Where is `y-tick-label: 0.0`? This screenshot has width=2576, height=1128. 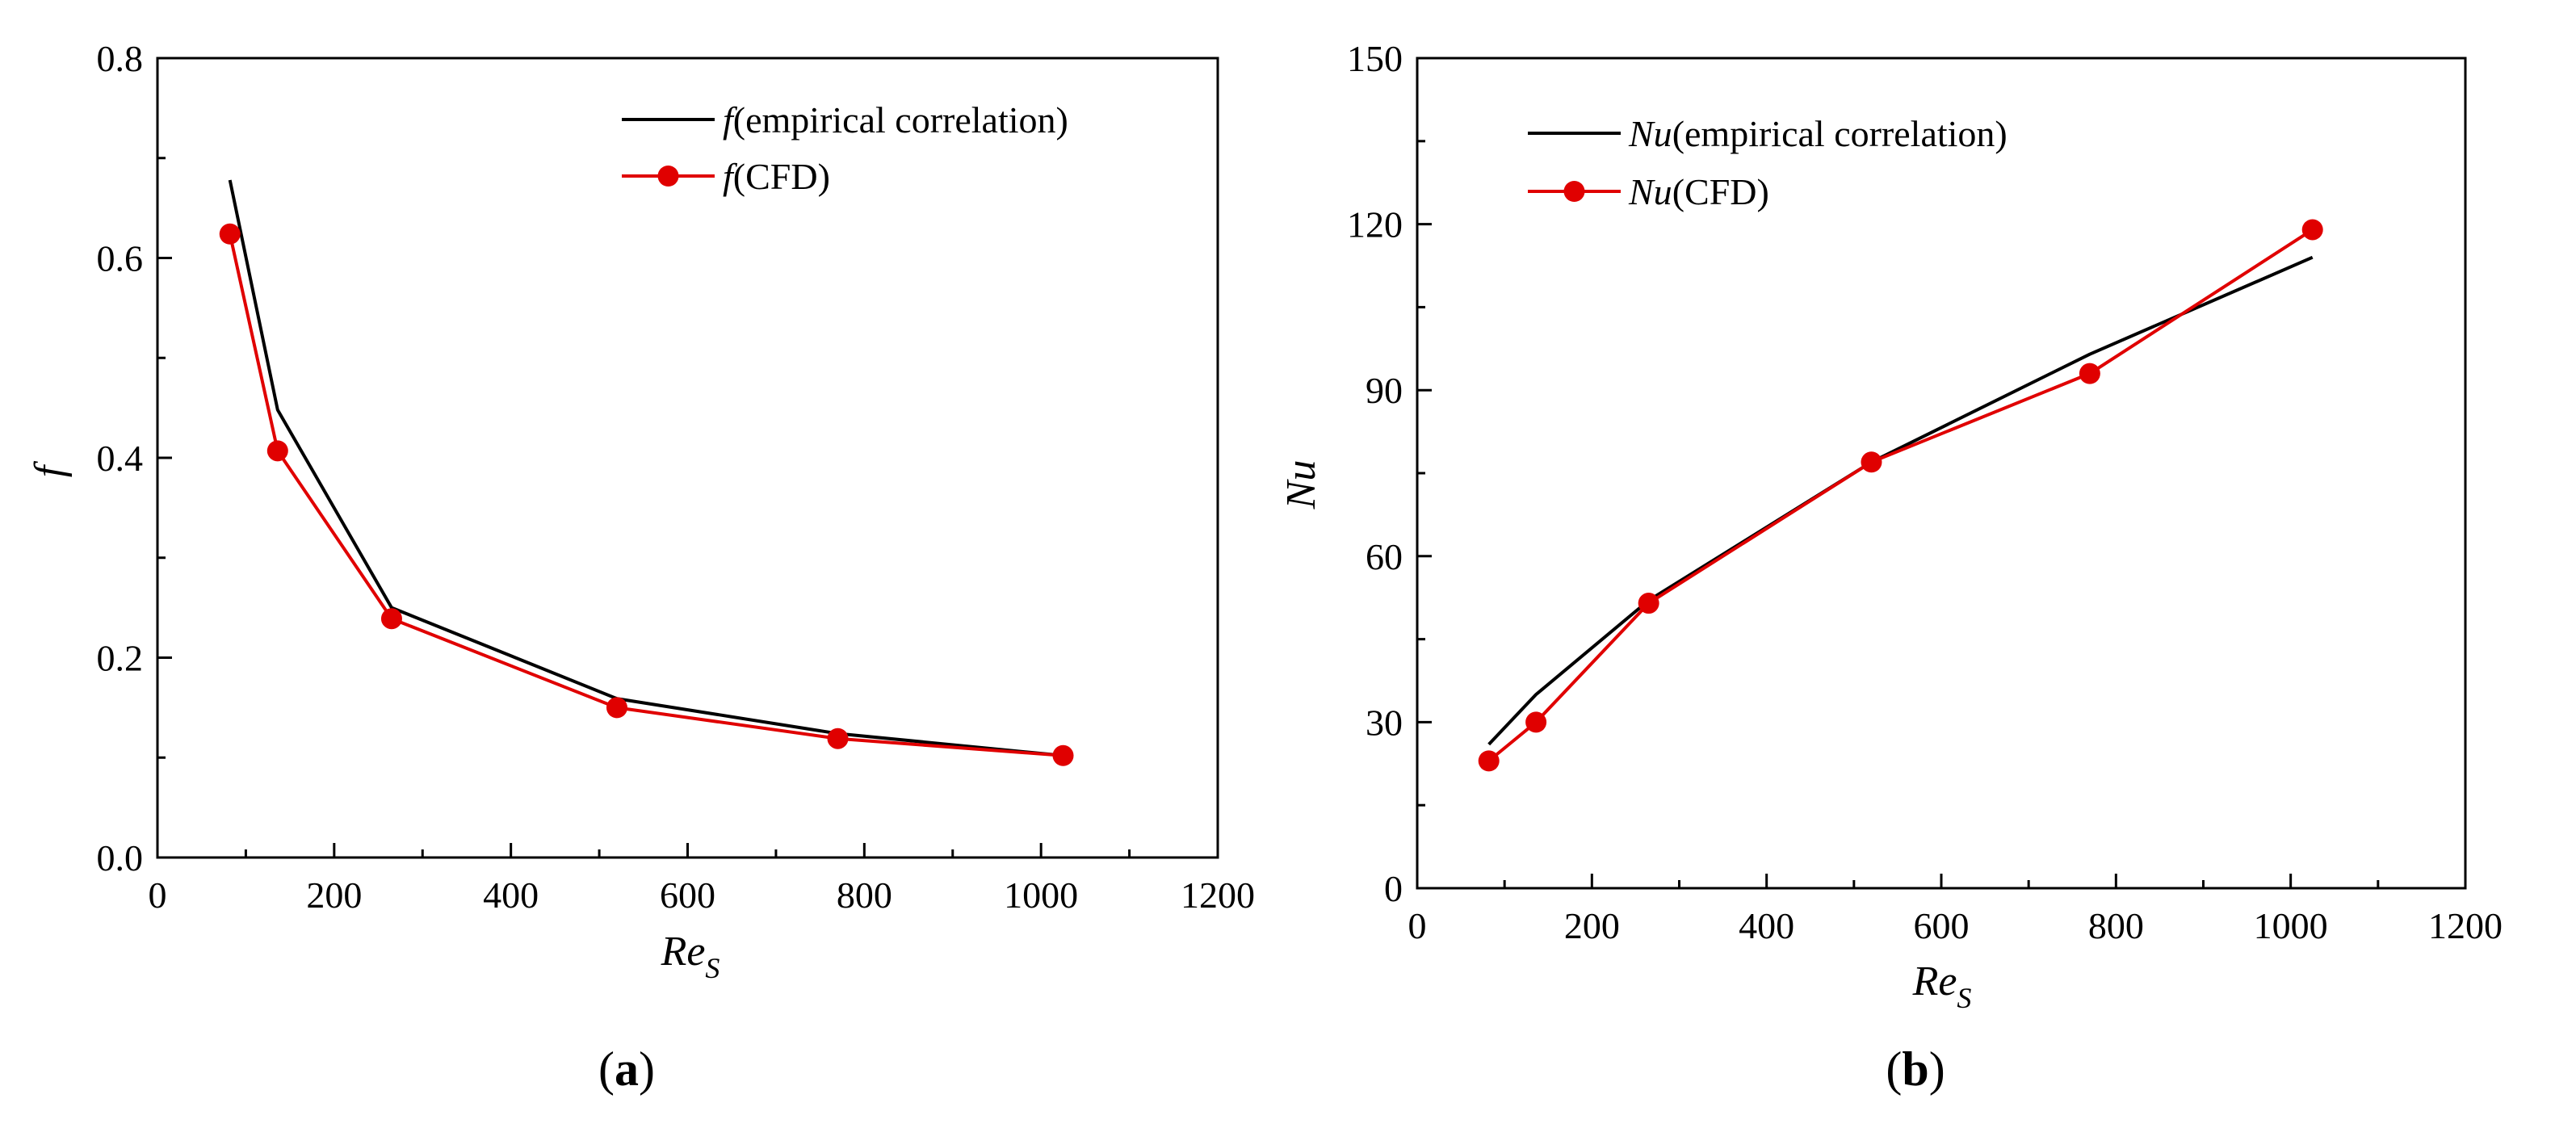 y-tick-label: 0.0 is located at coordinates (121, 857).